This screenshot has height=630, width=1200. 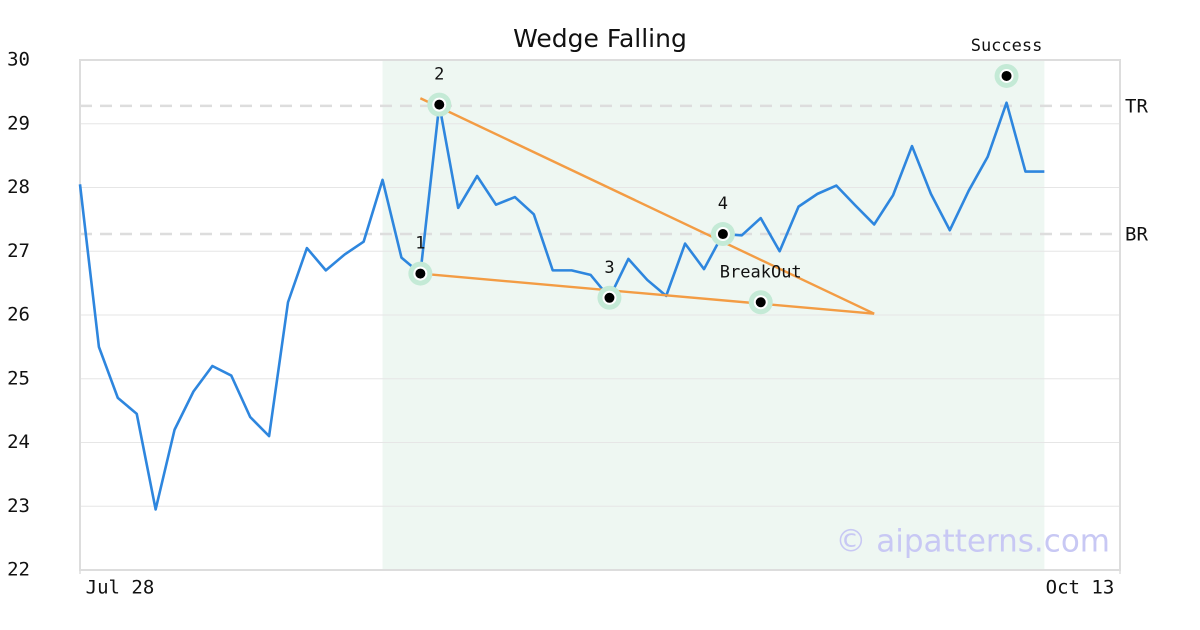 I want to click on watermark: © aipatterns.com, so click(x=972, y=542).